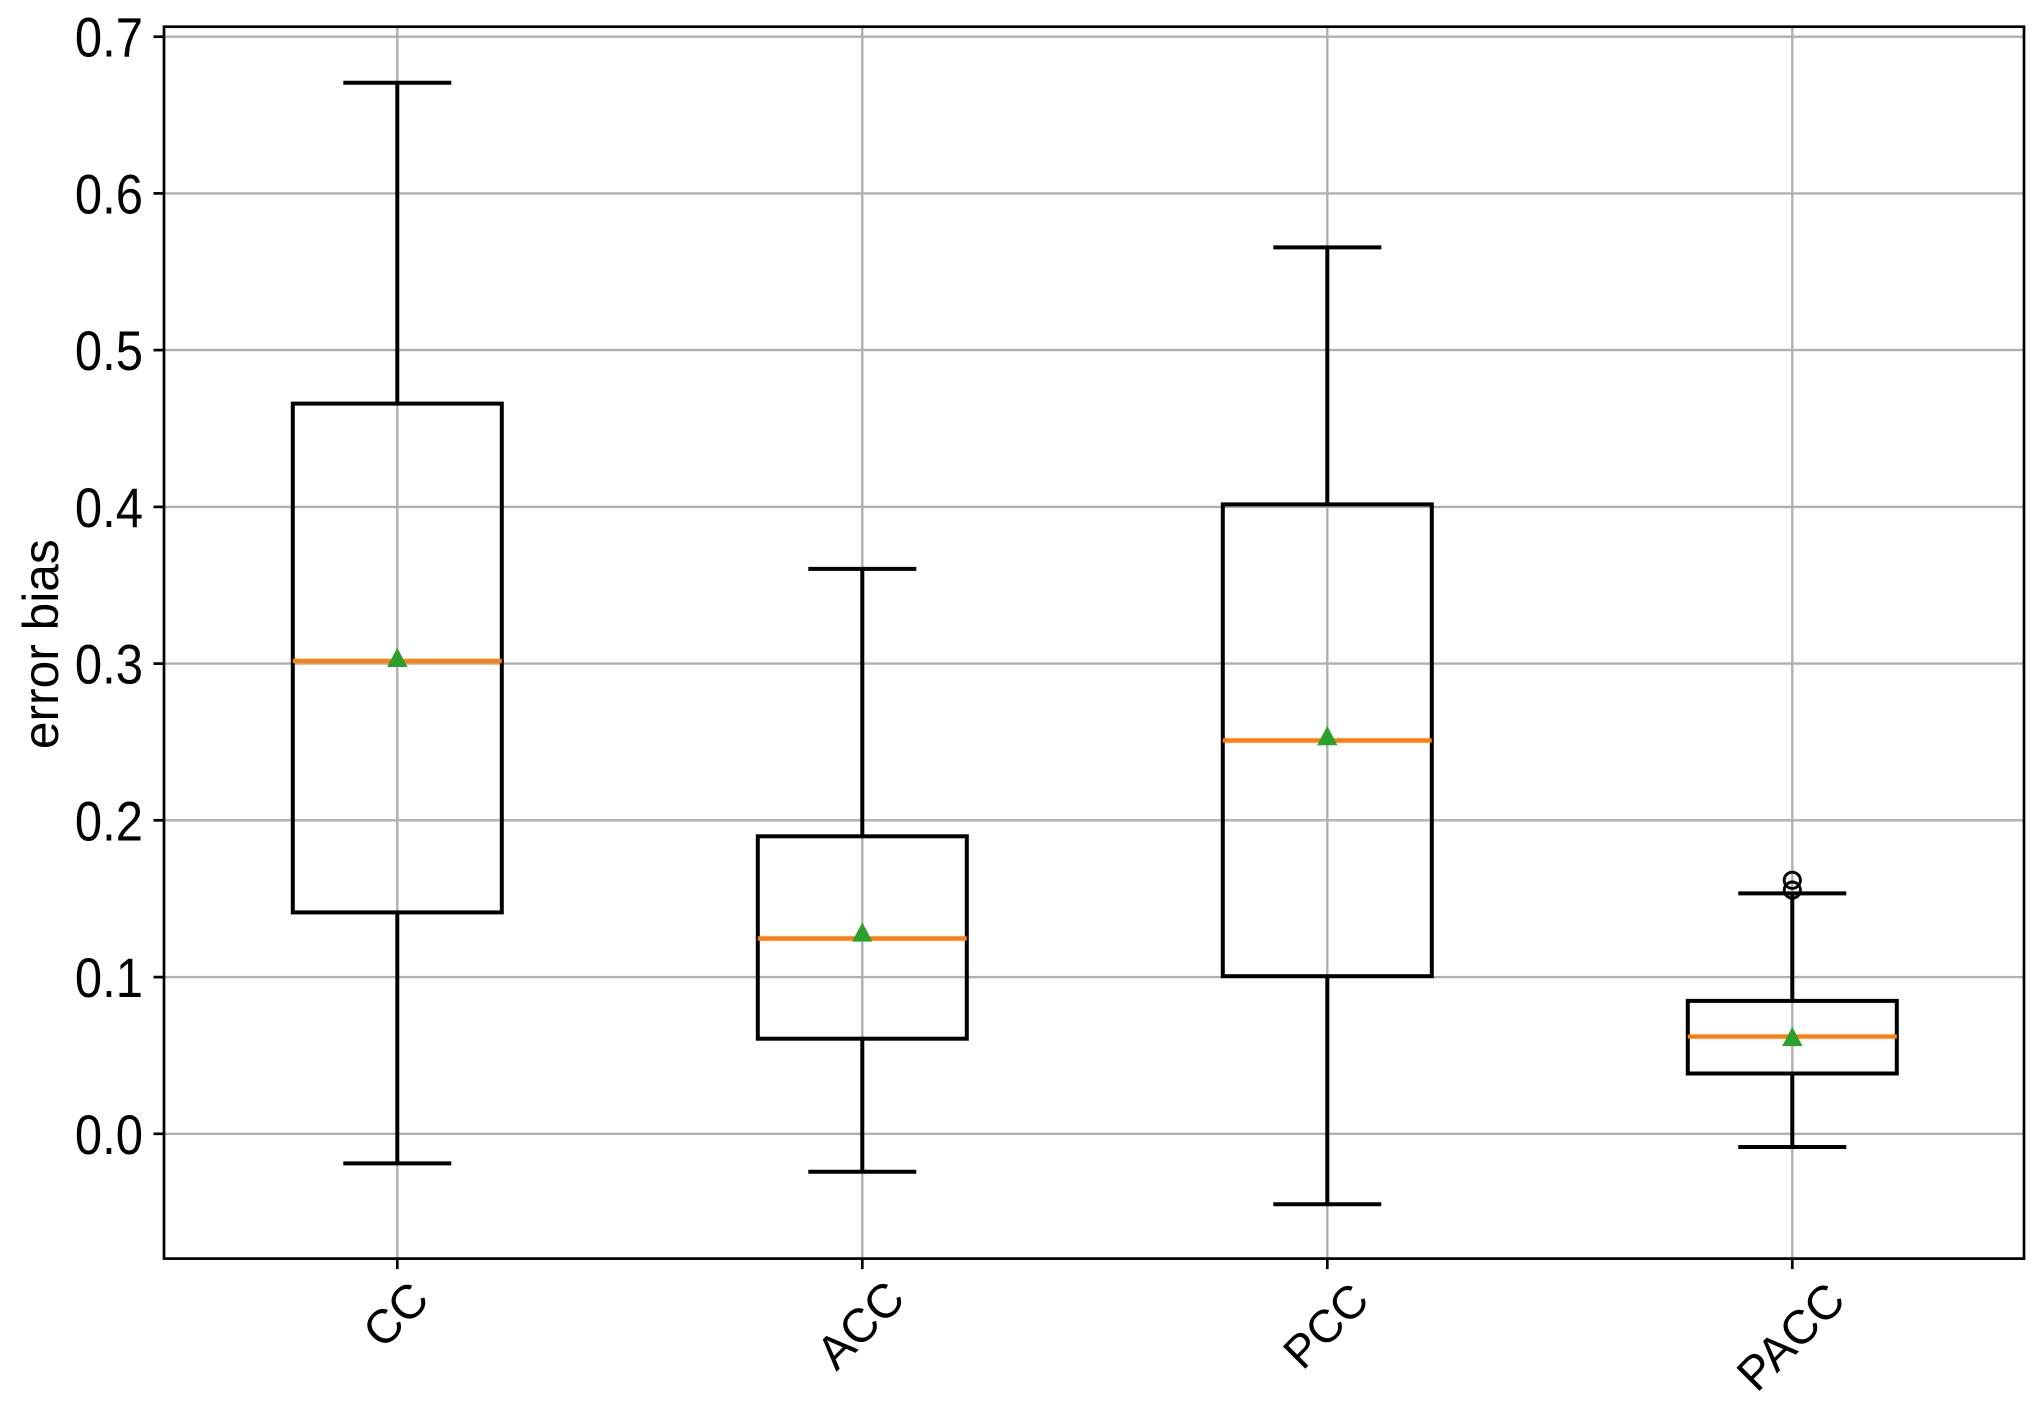 The height and width of the screenshot is (1411, 2044). Describe the element at coordinates (109, 194) in the screenshot. I see `svg-text: 0.6` at that location.